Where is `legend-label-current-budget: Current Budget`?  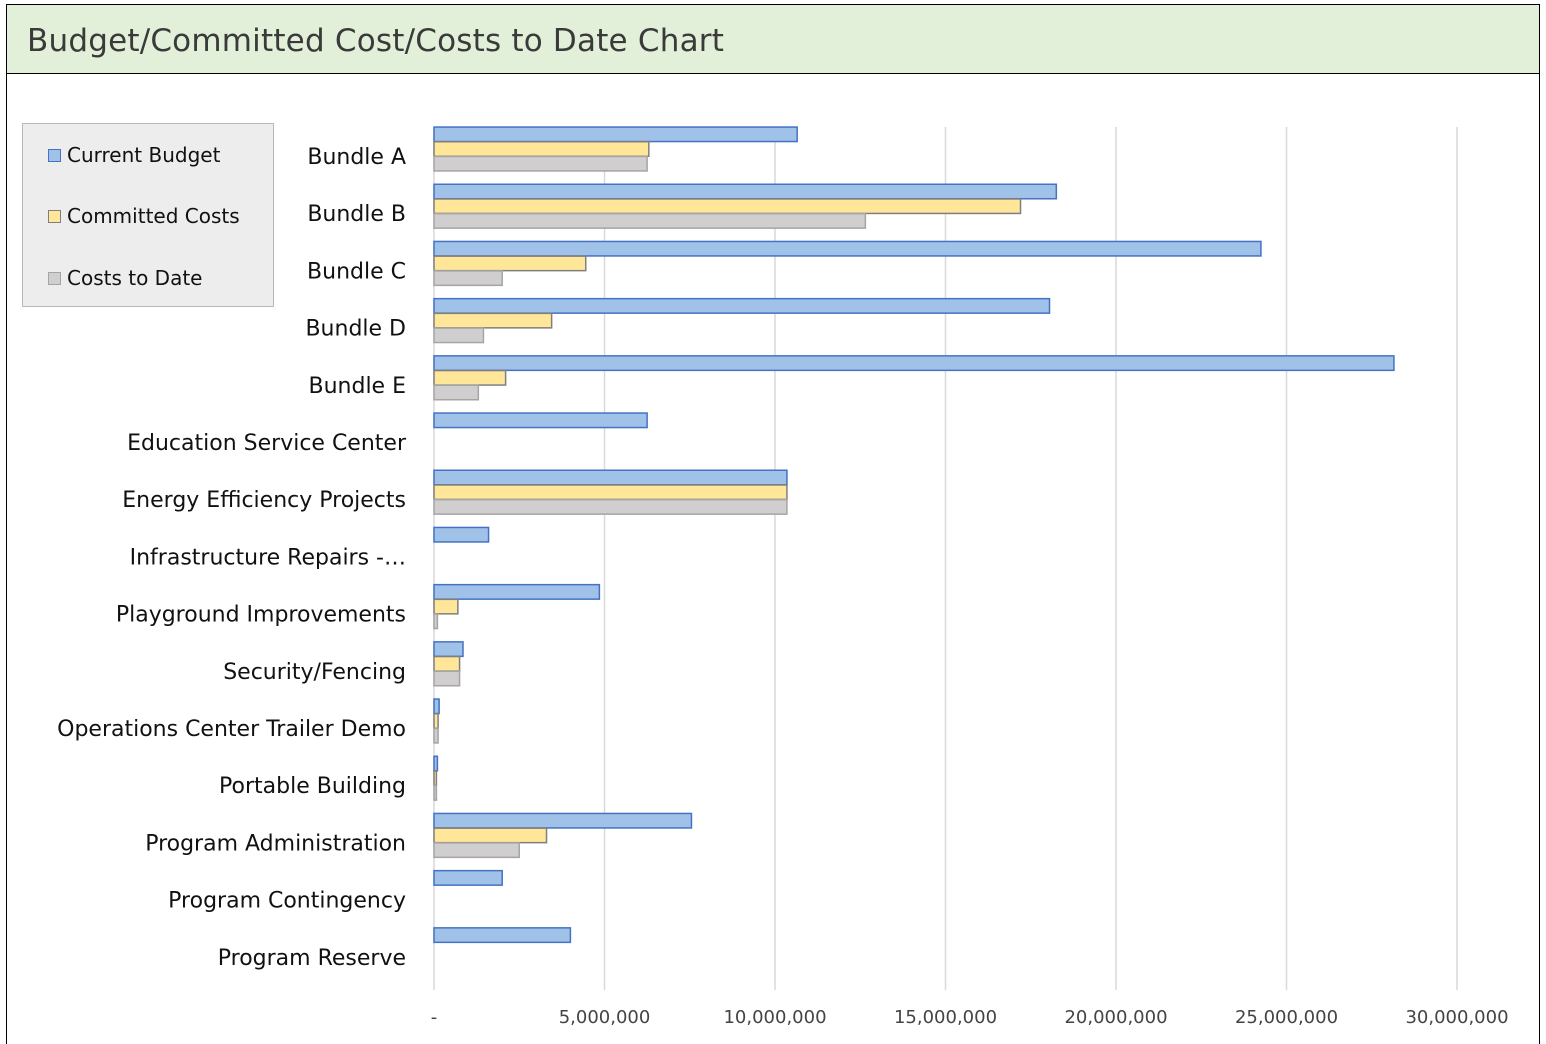
legend-label-current-budget: Current Budget is located at coordinates (144, 155).